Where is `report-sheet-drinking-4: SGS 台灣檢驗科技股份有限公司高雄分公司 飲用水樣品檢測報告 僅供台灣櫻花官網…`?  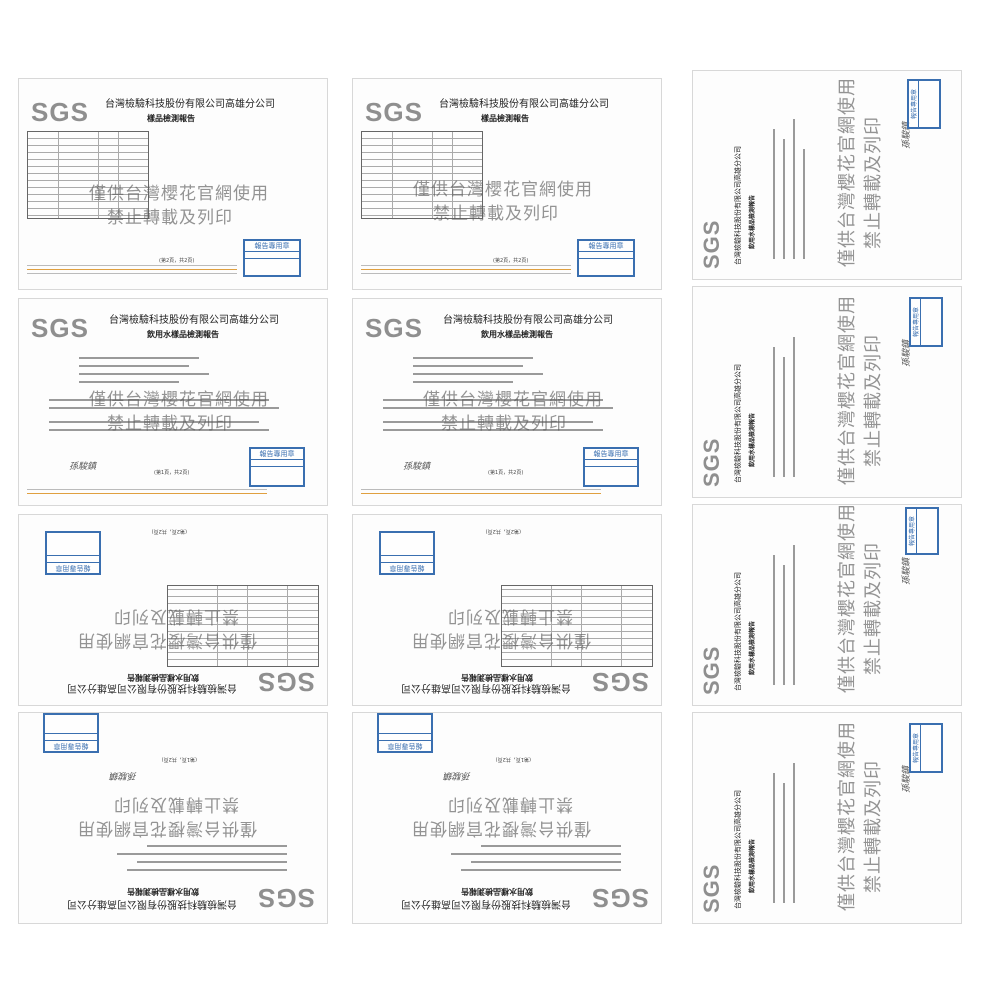 report-sheet-drinking-4: SGS 台灣檢驗科技股份有限公司高雄分公司 飲用水樣品檢測報告 僅供台灣櫻花官網… is located at coordinates (507, 818).